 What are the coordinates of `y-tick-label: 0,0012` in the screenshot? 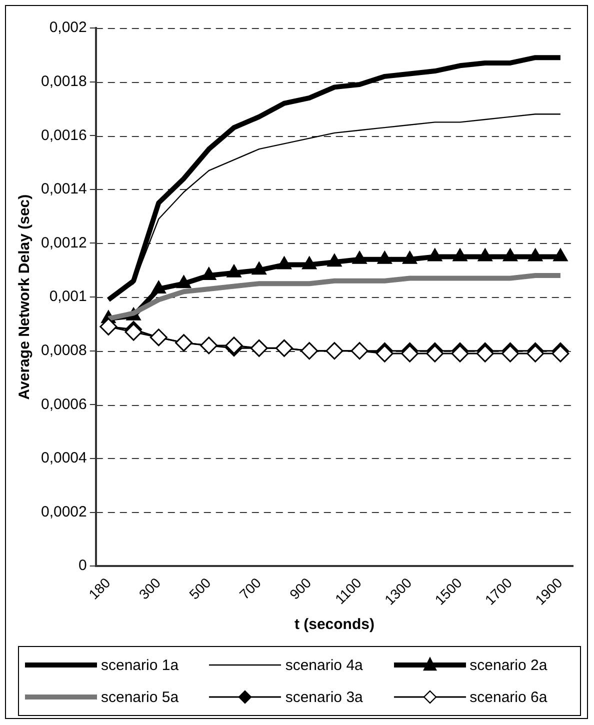 It's located at (63, 243).